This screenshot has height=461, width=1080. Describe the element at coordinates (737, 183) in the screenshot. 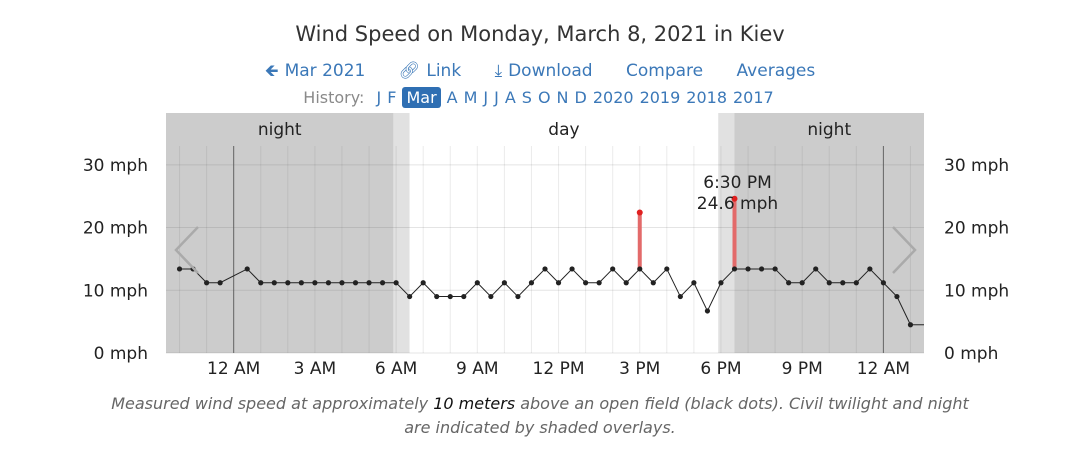

I see `tooltip-time: 6:30 PM` at that location.